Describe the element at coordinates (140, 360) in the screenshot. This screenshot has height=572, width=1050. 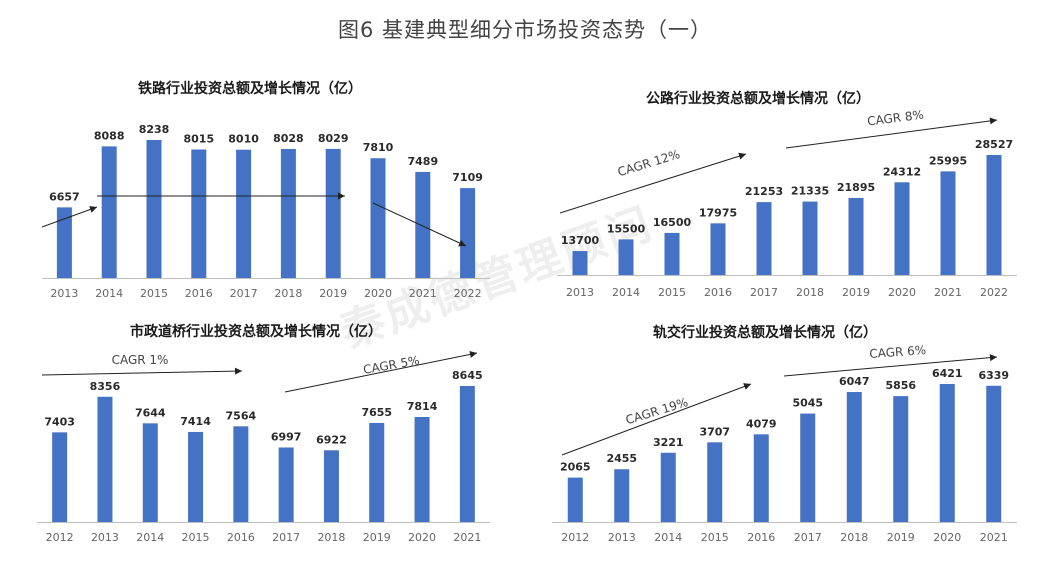
I see `cagr-annotation: CAGR 1%` at that location.